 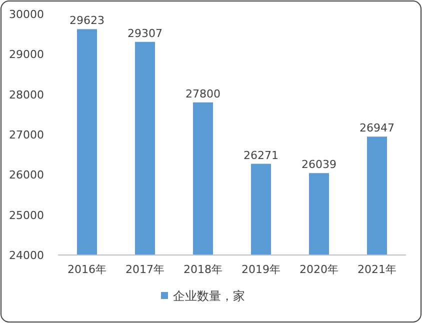 What do you see at coordinates (26, 55) in the screenshot?
I see `y-tick-label: 29000` at bounding box center [26, 55].